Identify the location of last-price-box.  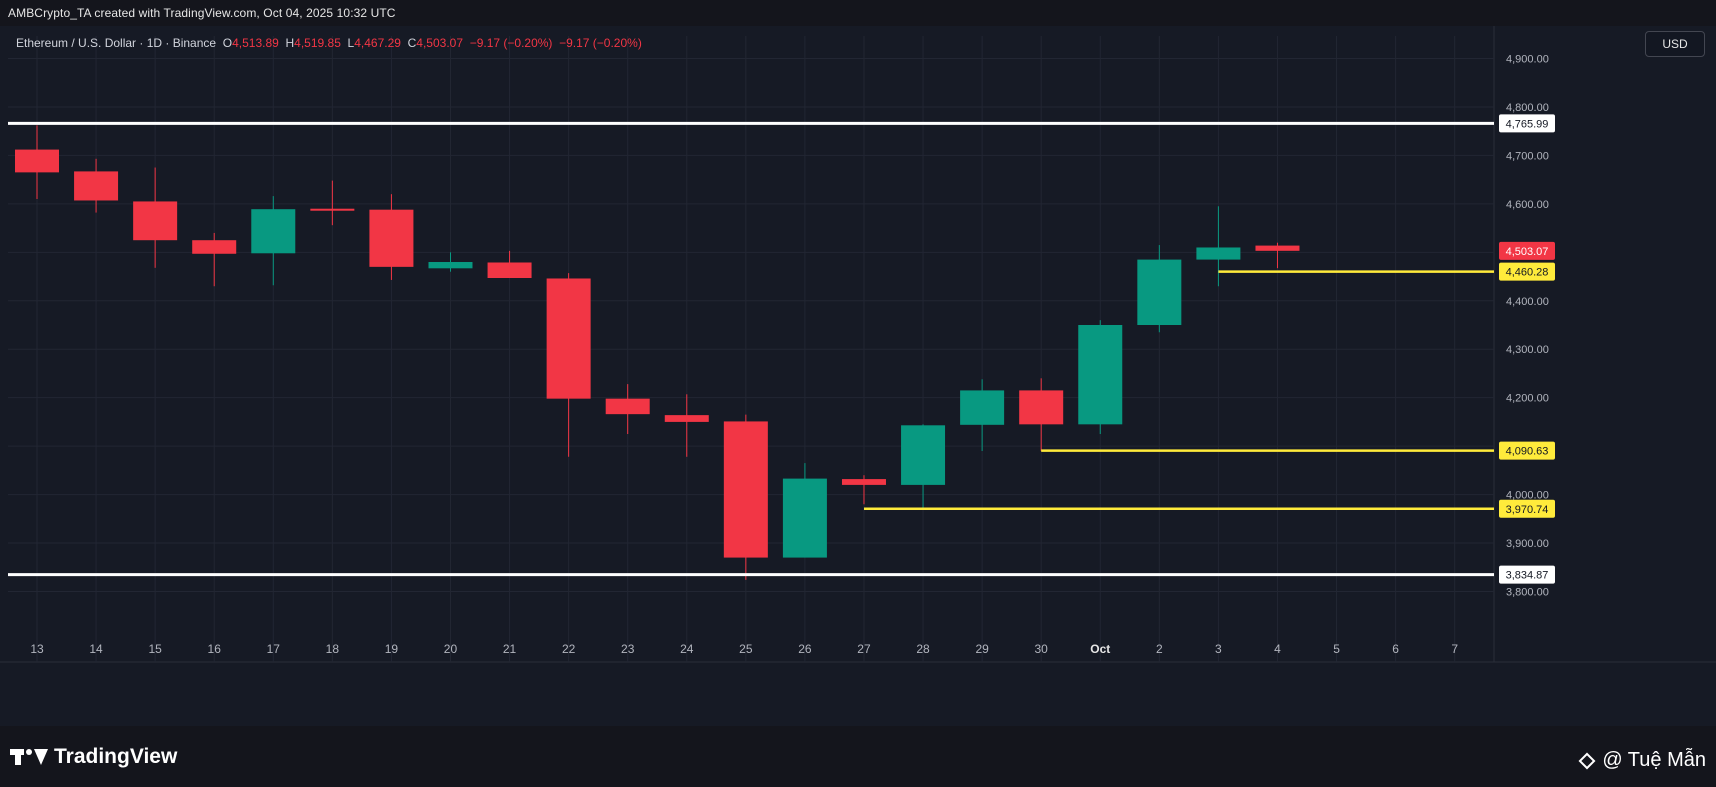
(1527, 250).